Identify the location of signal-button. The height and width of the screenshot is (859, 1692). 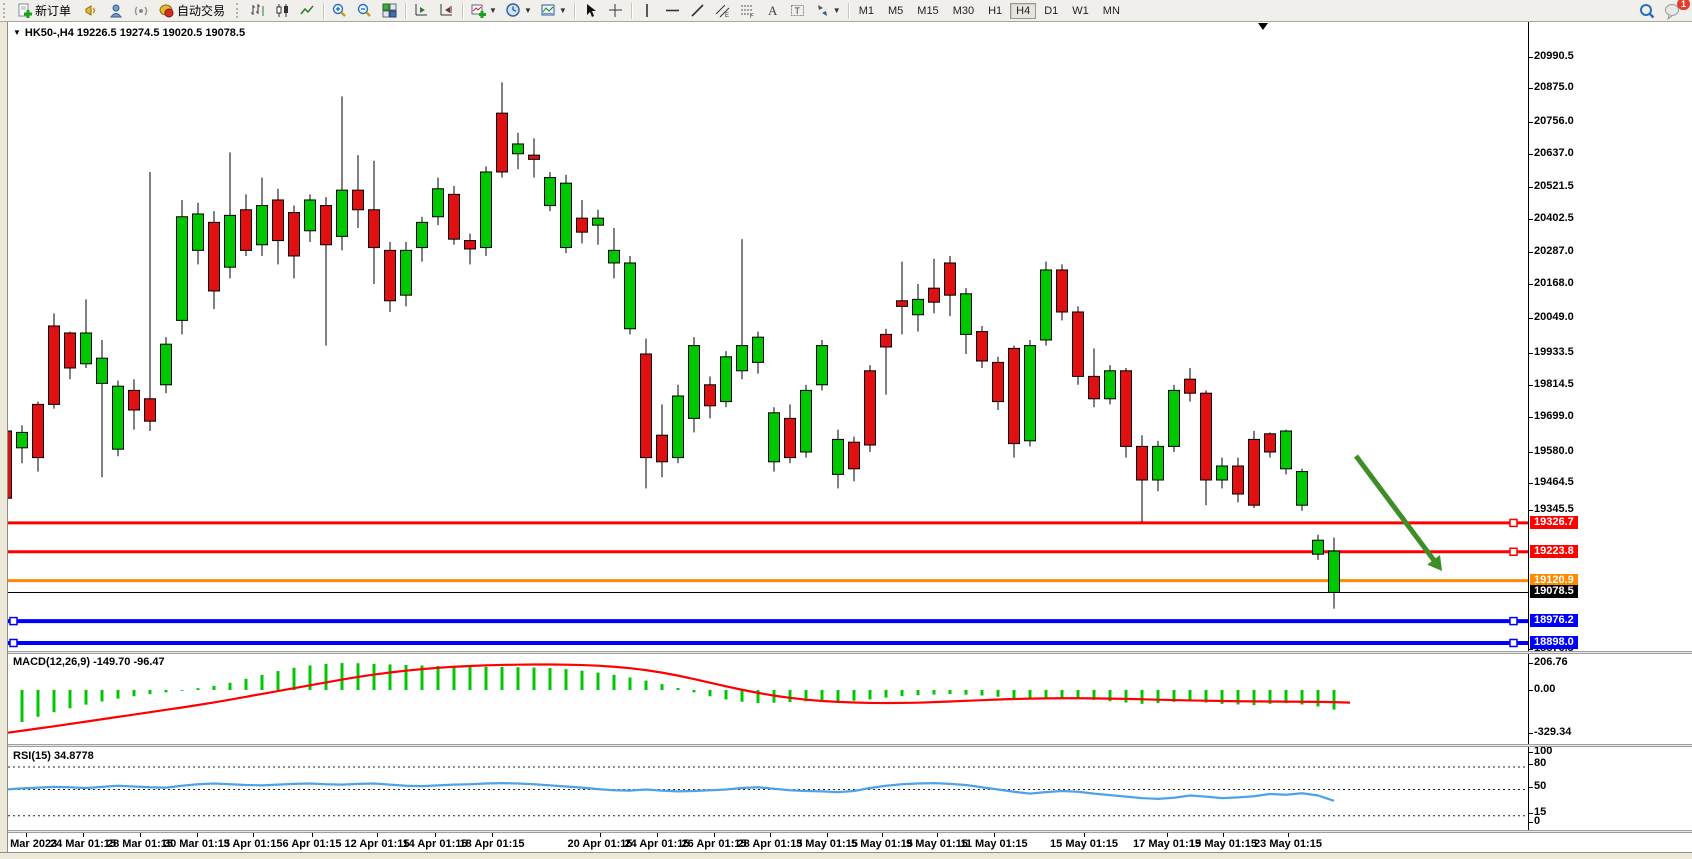
(141, 10).